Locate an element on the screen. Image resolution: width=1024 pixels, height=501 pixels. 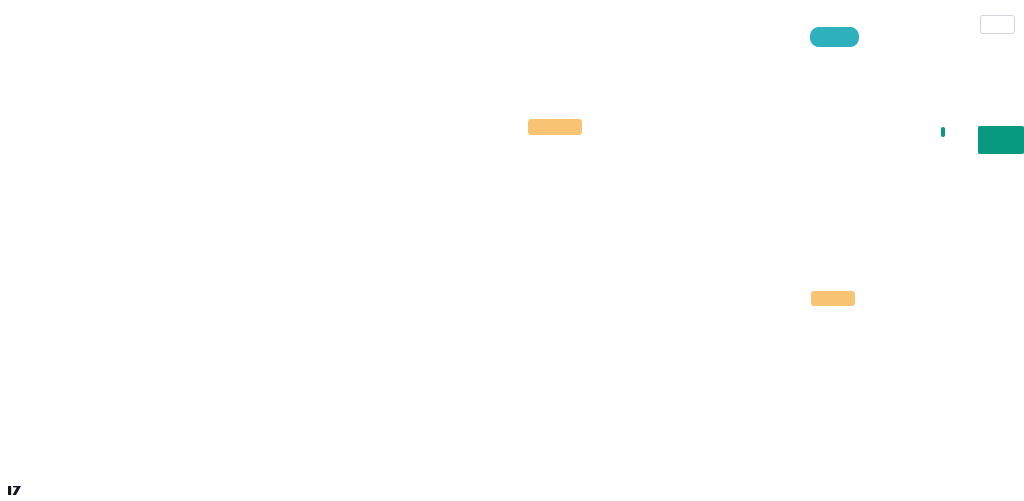
target-callout is located at coordinates (834, 37).